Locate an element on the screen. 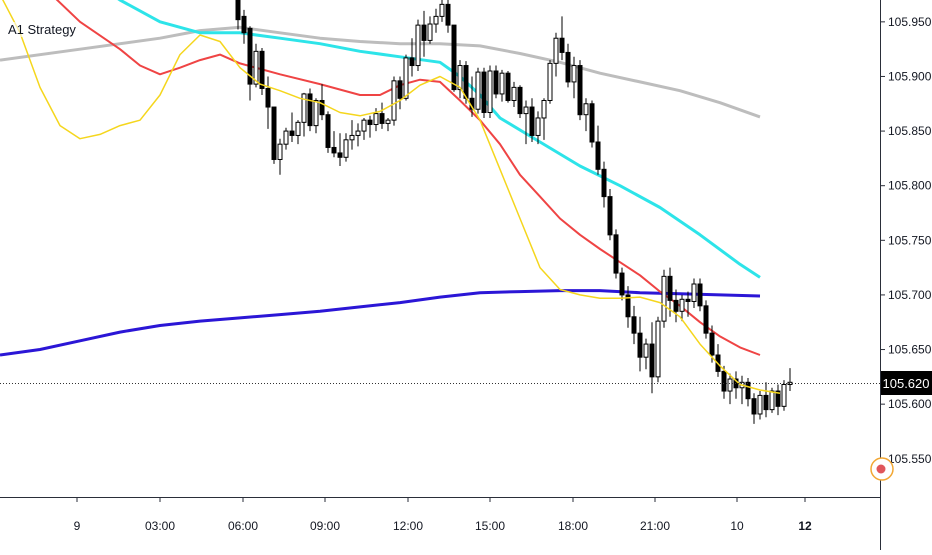  alert-icon is located at coordinates (882, 469).